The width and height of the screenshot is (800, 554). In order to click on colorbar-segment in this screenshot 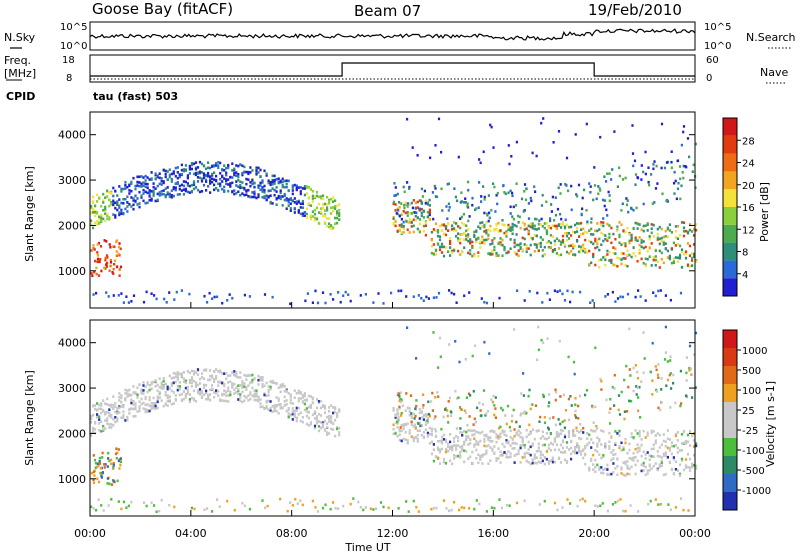, I will do `click(730, 393)`.